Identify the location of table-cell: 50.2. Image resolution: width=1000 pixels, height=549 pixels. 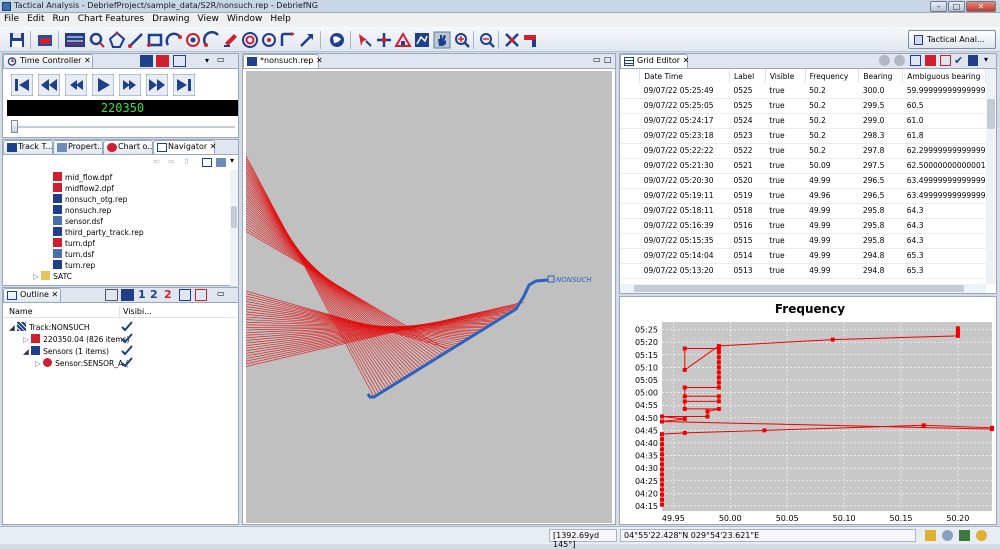
(832, 151).